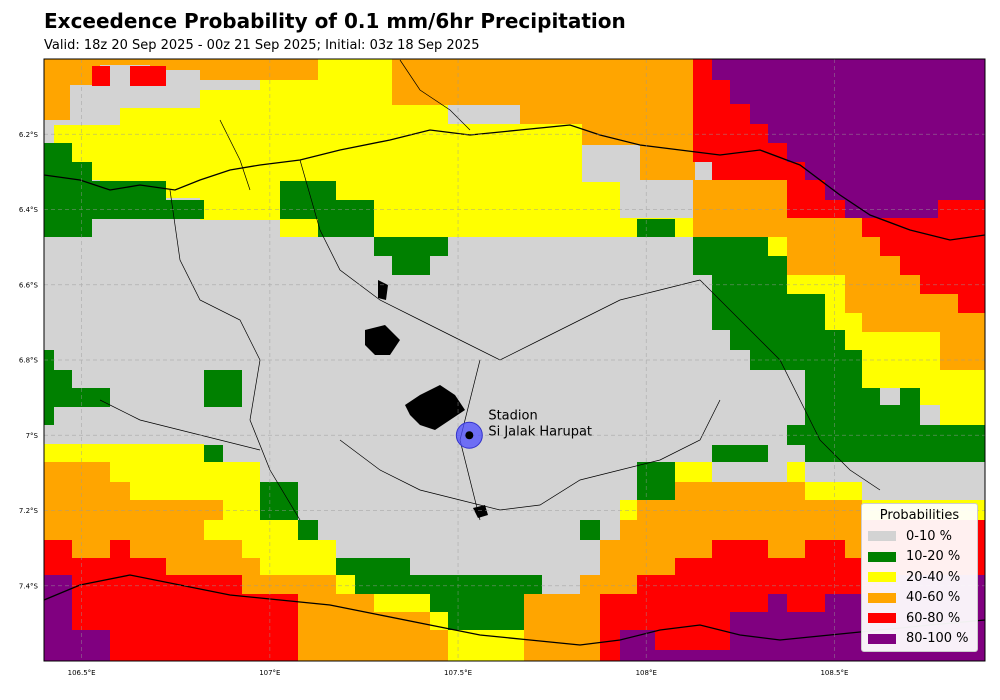  I want to click on legend-label: 10-20 %, so click(933, 557).